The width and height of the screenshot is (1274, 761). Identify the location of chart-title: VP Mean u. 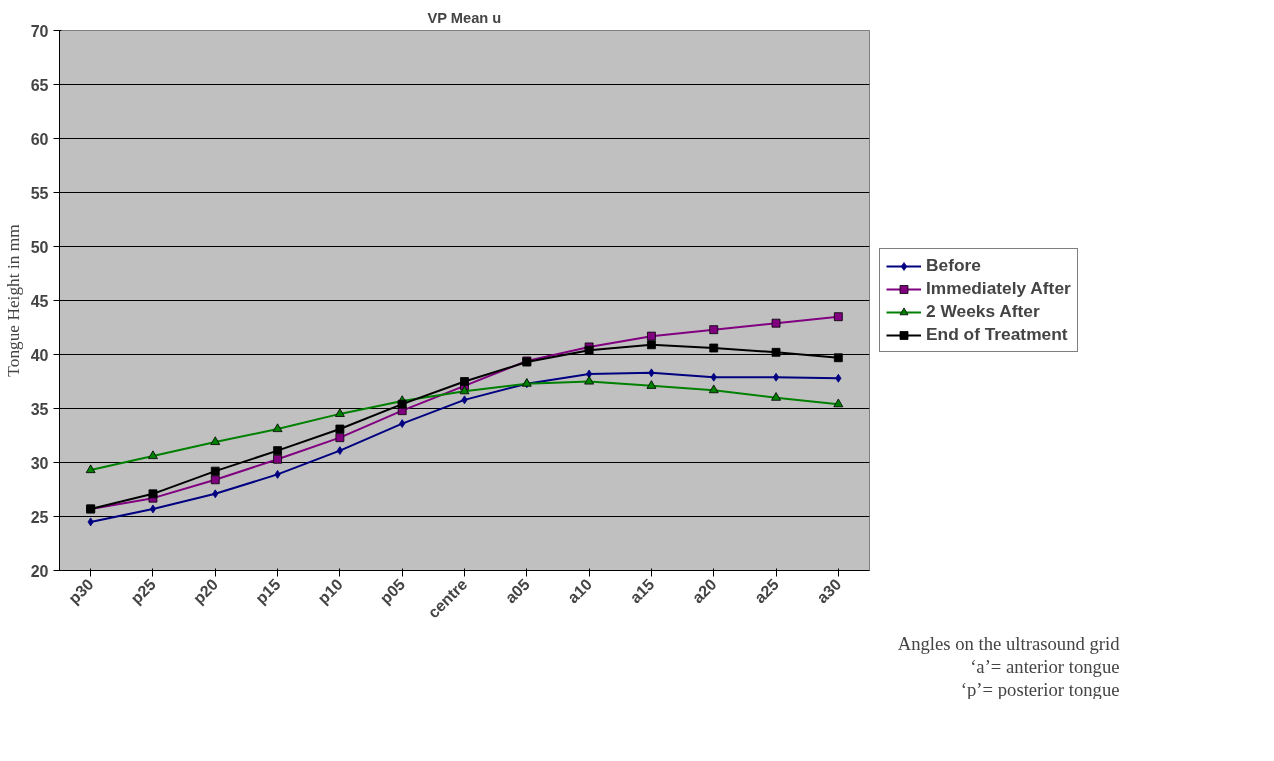
(464, 17).